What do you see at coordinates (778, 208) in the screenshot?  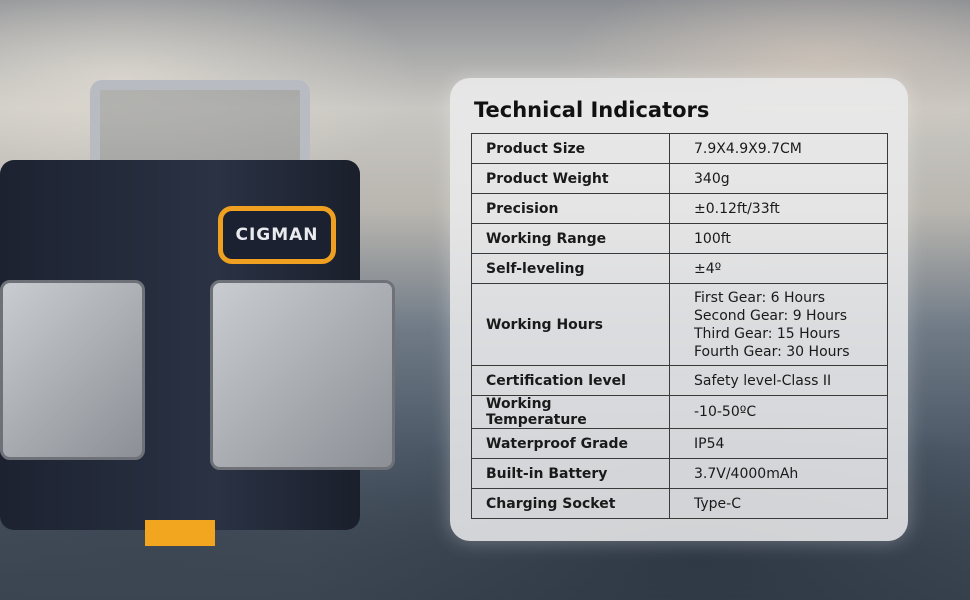 I see `spec-value: ±0.12ft/33ft` at bounding box center [778, 208].